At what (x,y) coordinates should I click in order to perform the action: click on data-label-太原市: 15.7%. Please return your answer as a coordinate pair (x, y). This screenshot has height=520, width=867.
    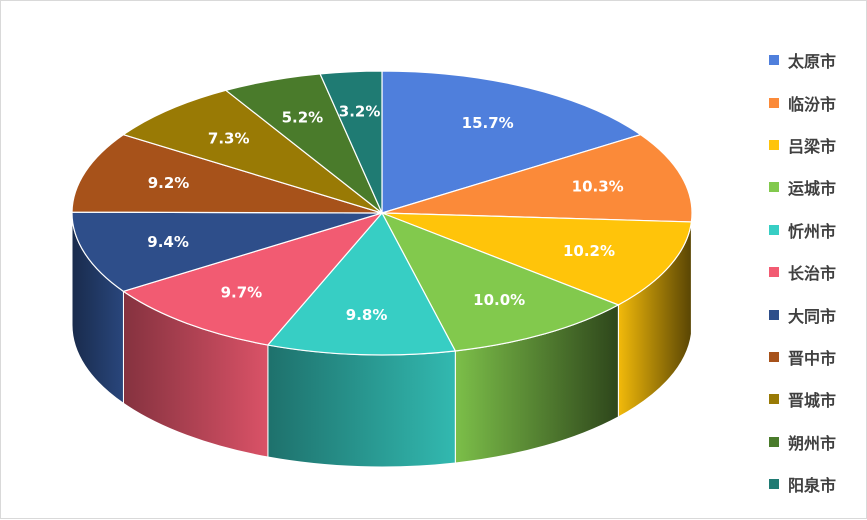
    Looking at the image, I should click on (488, 123).